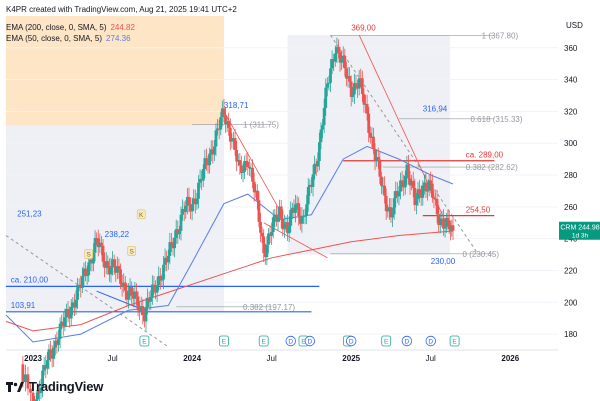  What do you see at coordinates (56, 27) in the screenshot?
I see `indicator-ema-200-label: EMA (200, close, 0, SMA, 5)` at bounding box center [56, 27].